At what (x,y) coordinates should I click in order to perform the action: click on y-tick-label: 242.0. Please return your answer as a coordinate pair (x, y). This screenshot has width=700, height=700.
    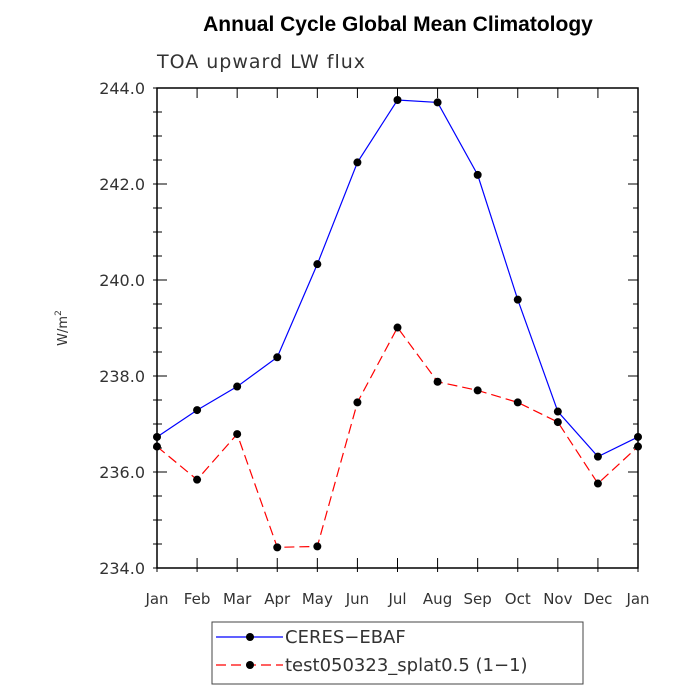
    Looking at the image, I should click on (122, 184).